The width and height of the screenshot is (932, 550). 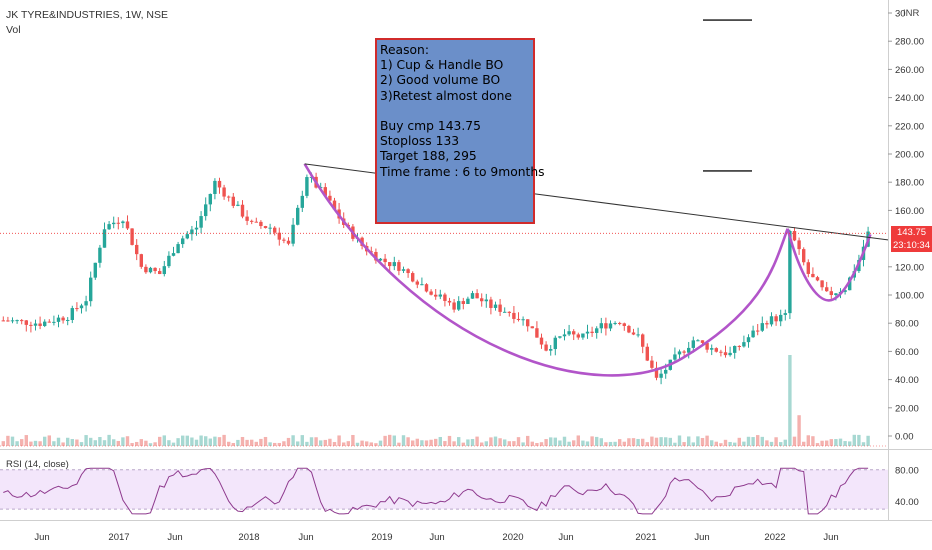 What do you see at coordinates (909, 183) in the screenshot?
I see `price-tick-label: 180.00` at bounding box center [909, 183].